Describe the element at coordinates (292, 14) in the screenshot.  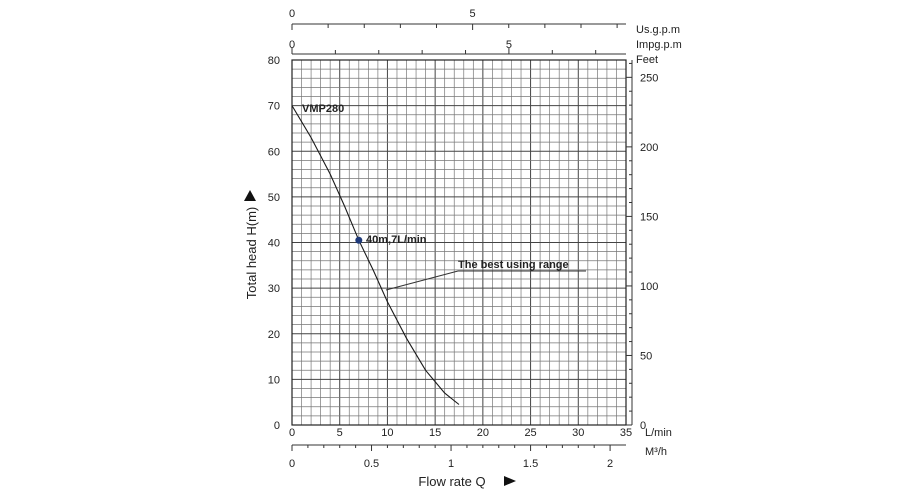
I see `usgpm-tick-label: 0` at that location.